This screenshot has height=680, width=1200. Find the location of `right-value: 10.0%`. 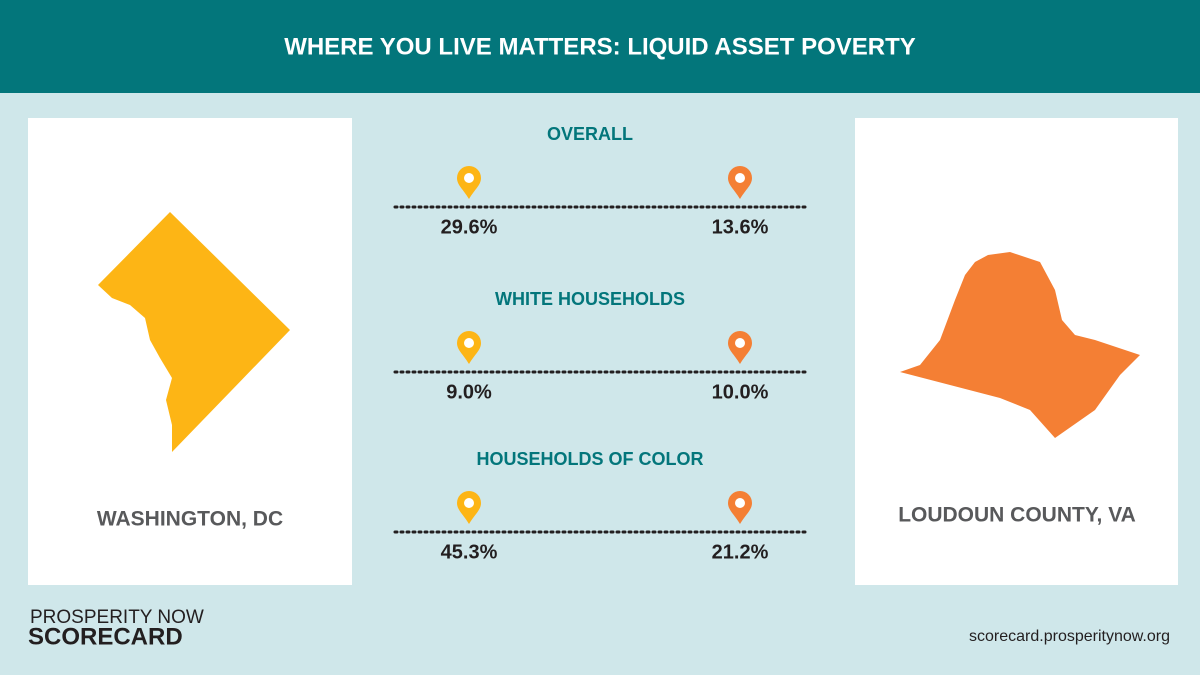

right-value: 10.0% is located at coordinates (740, 392).